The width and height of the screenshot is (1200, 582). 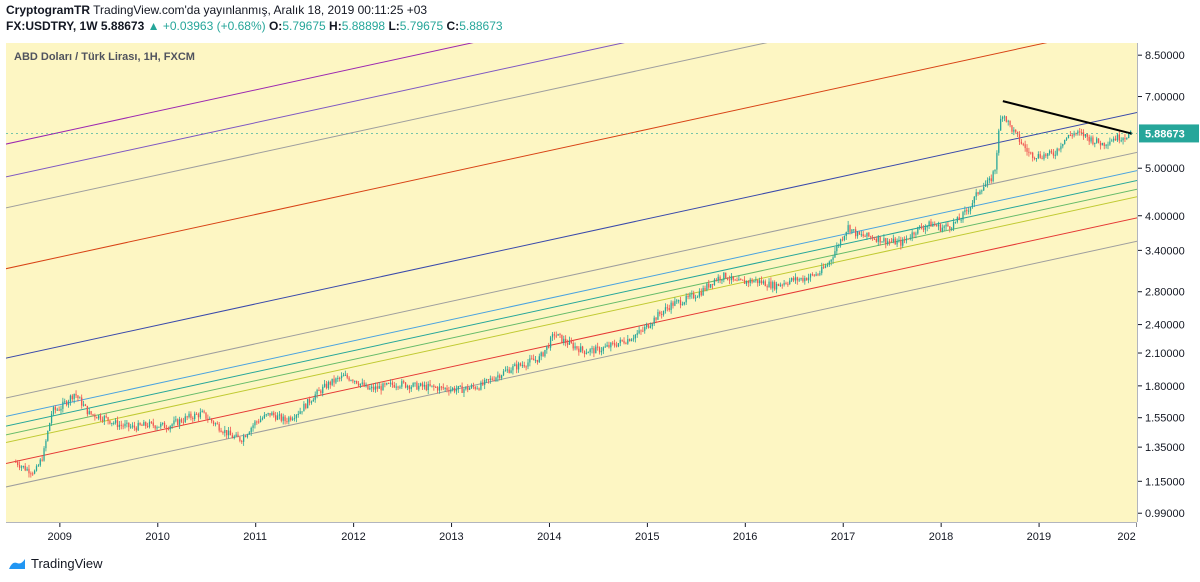 I want to click on time-tick-label: 2009, so click(x=59, y=537).